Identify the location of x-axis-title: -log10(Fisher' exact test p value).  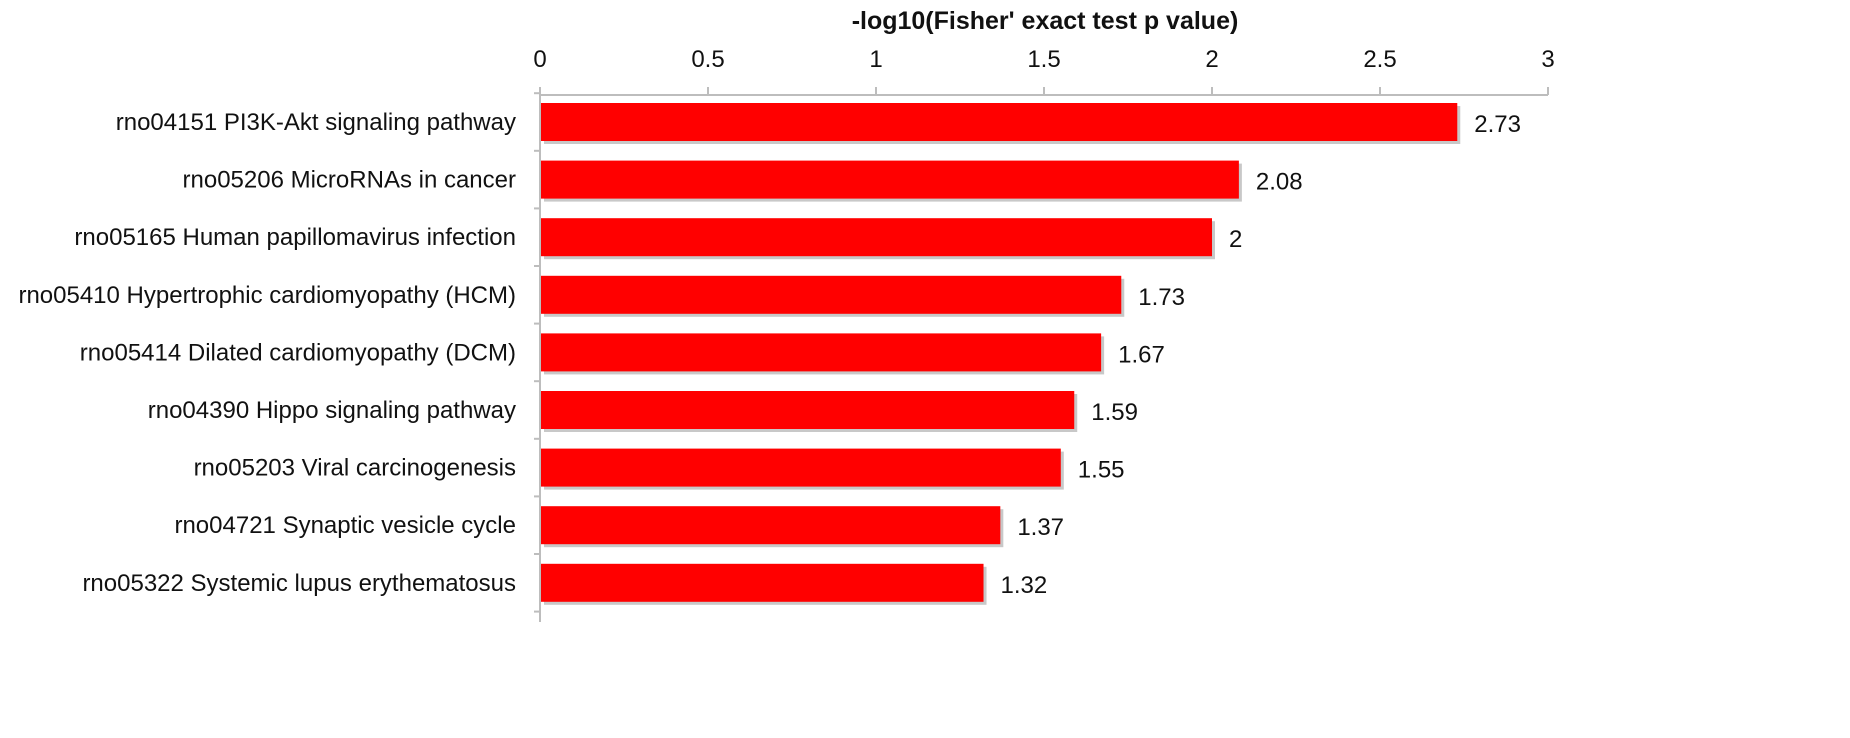
(1045, 21).